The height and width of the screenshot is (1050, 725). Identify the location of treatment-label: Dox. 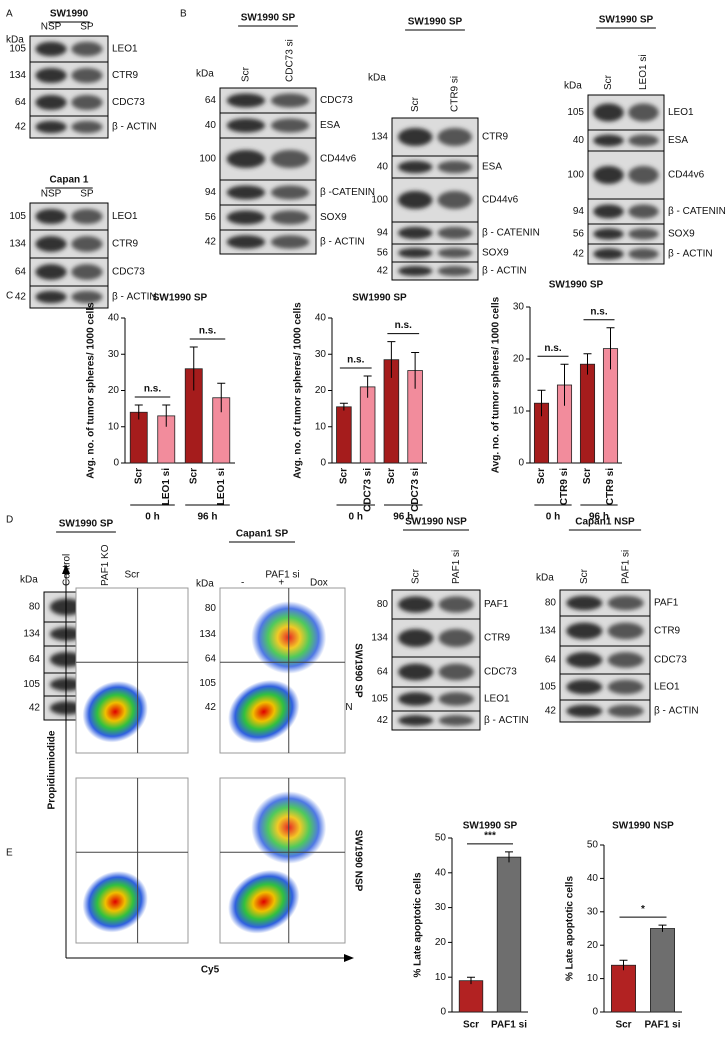
(319, 583).